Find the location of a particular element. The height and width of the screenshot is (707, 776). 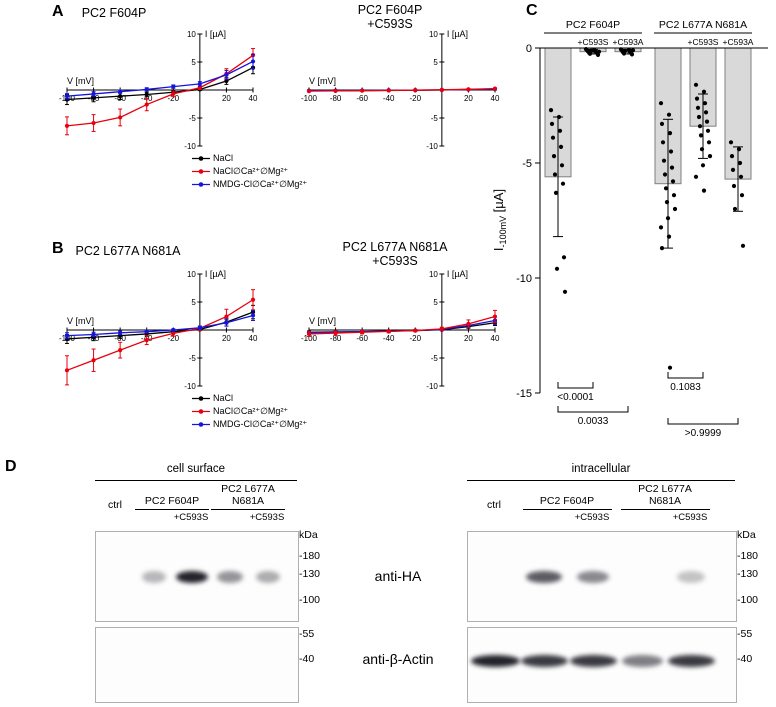

tick-label: -40 is located at coordinates (389, 338).